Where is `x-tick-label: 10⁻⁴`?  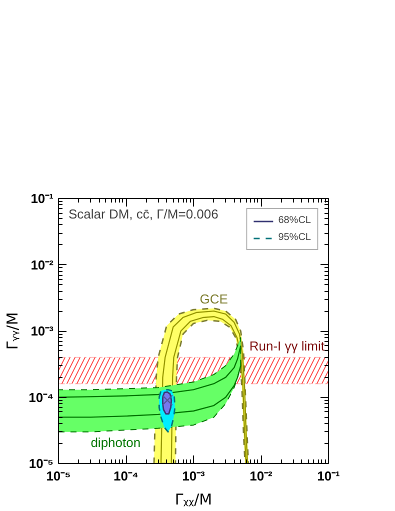 x-tick-label: 10⁻⁴ is located at coordinates (126, 476).